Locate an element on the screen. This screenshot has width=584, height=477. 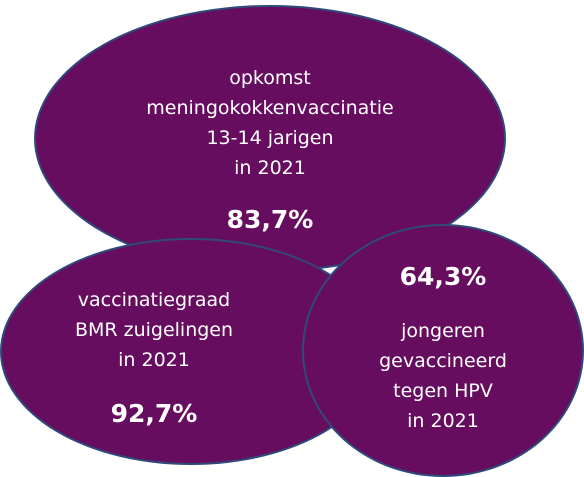
mmr-line-3: in 2021 is located at coordinates (154, 360).